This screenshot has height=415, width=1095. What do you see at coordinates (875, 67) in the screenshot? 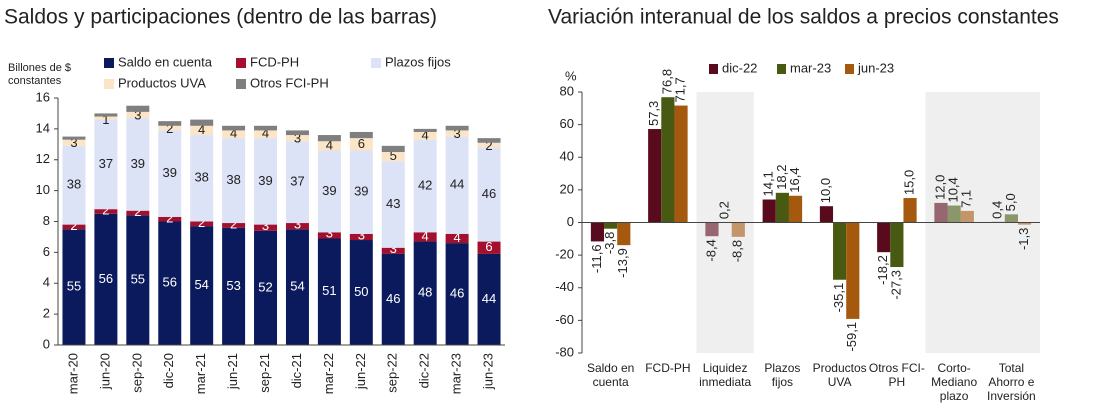
I see `legend-label: jun-23` at bounding box center [875, 67].